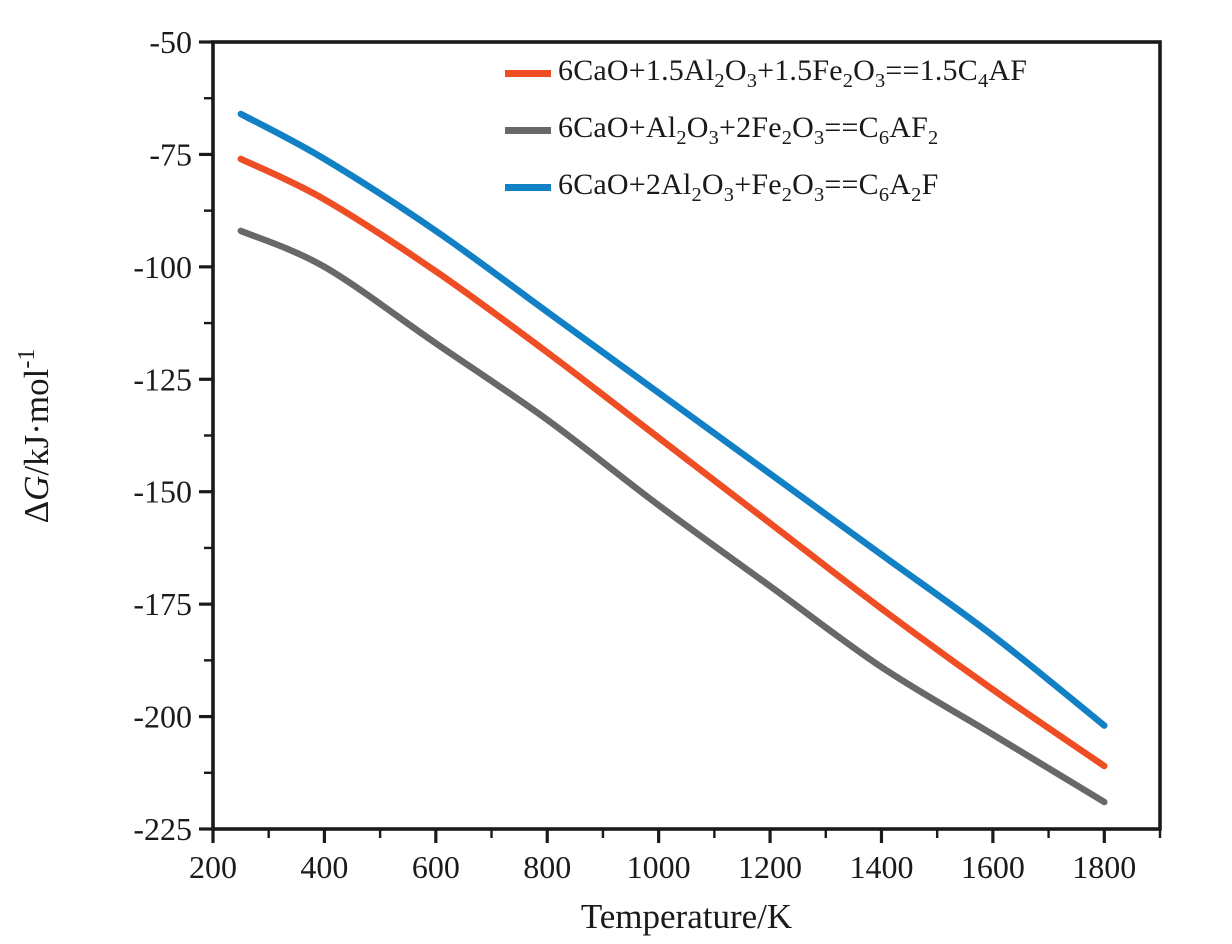 This screenshot has height=944, width=1232. I want to click on x-axis-title: Temperature/K, so click(686, 916).